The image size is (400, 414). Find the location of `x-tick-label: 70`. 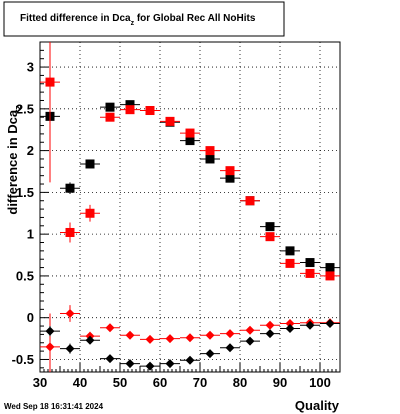

x-tick-label: 70 is located at coordinates (200, 382).